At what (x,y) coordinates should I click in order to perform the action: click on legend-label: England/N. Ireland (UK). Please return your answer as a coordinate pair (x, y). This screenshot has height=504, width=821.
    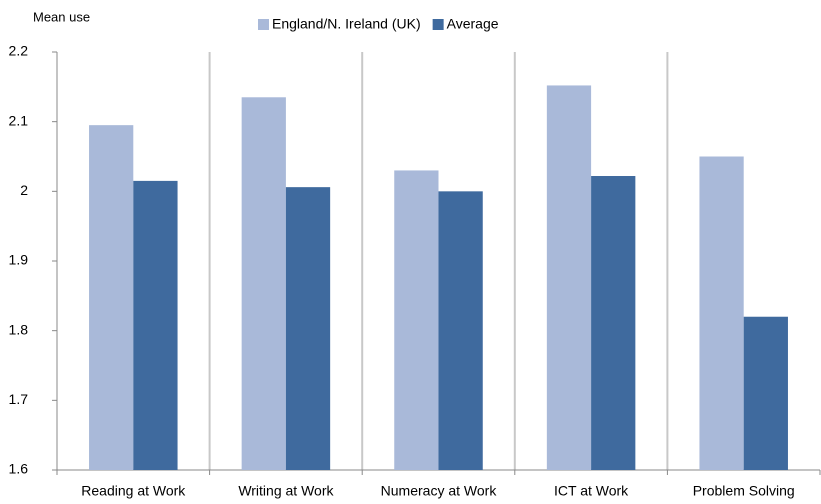
    Looking at the image, I should click on (346, 24).